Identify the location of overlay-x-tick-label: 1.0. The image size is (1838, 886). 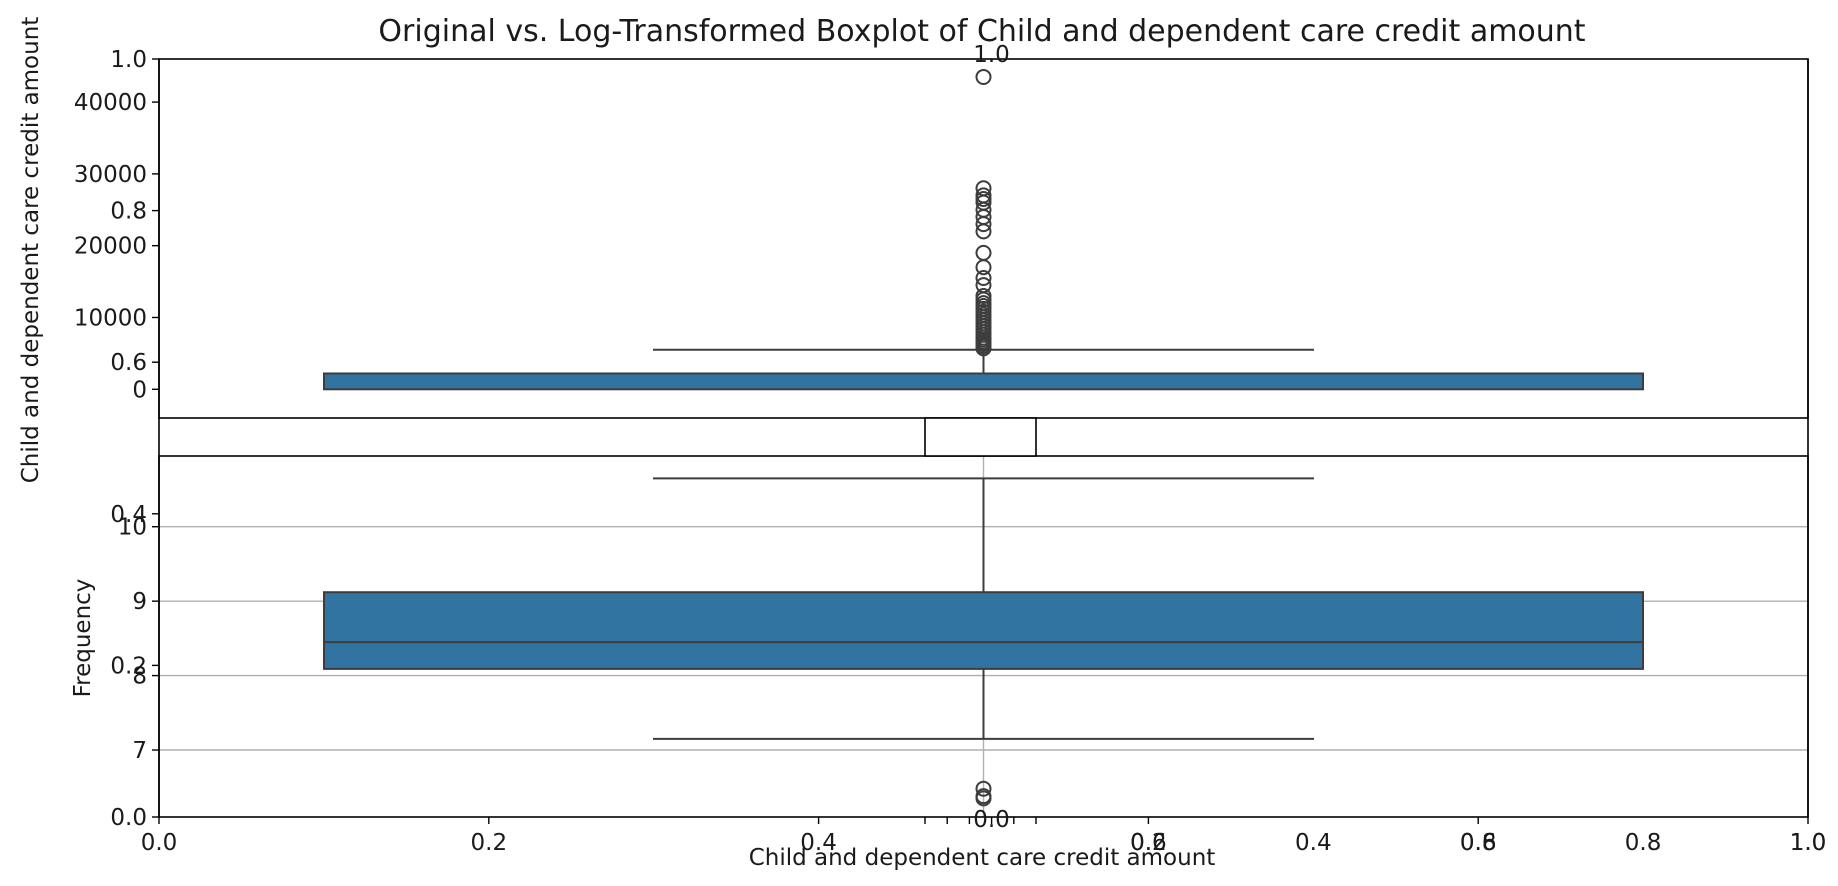
(1808, 843).